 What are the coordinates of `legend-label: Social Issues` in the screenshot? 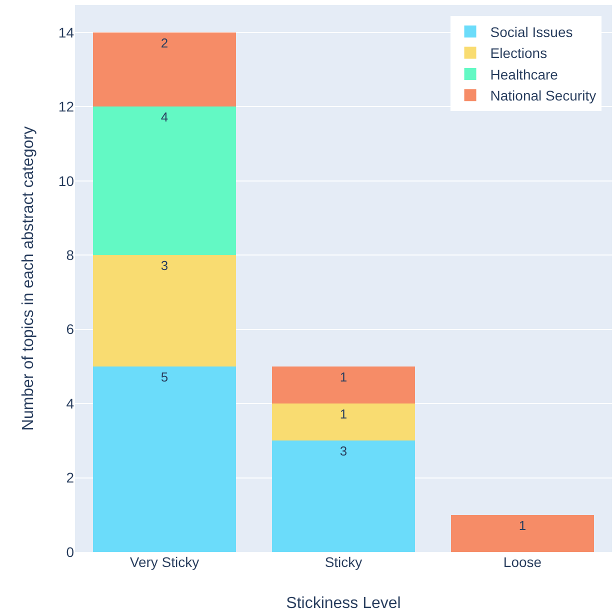 It's located at (531, 32).